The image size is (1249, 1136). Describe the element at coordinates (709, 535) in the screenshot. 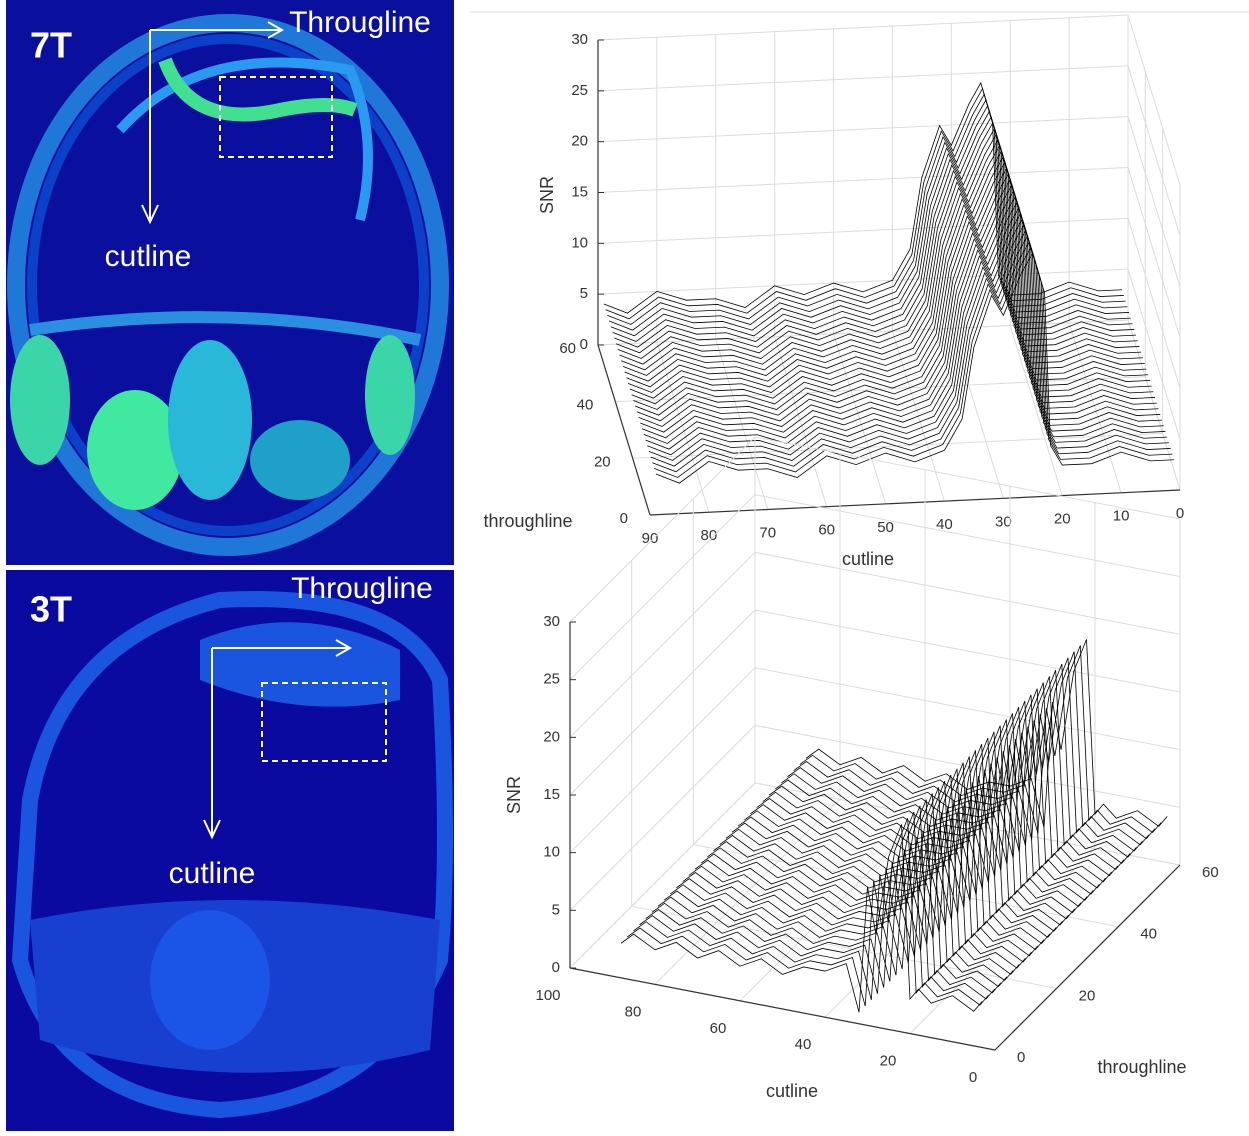

I see `x-tick-label: 80` at that location.